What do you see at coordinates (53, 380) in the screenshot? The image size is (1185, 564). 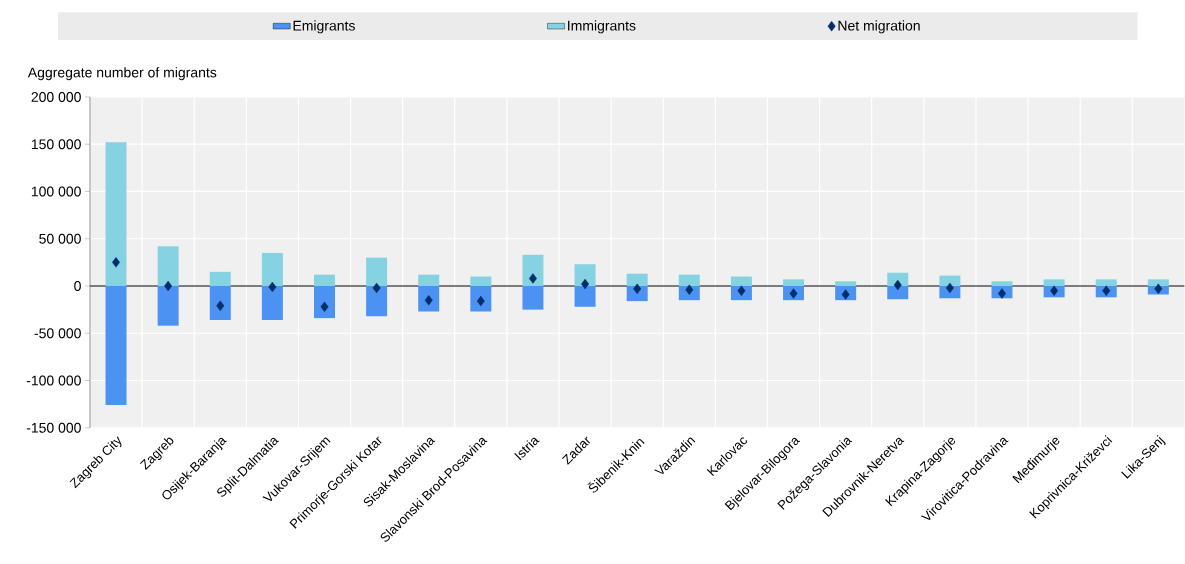 I see `y-tick-label: -100 000` at bounding box center [53, 380].